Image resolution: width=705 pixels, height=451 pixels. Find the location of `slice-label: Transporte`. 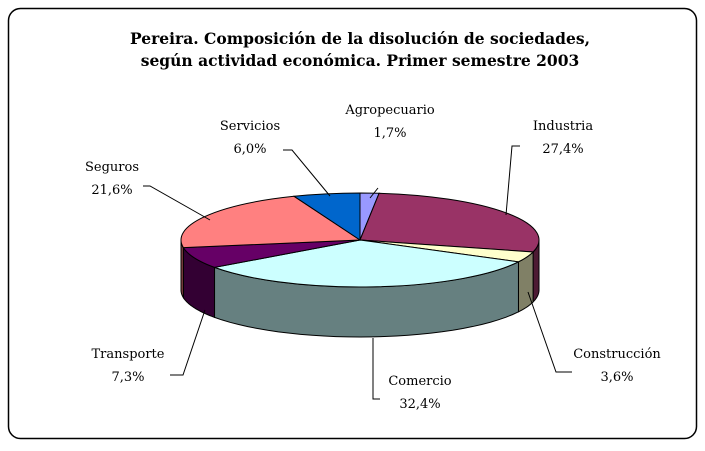

slice-label: Transporte is located at coordinates (128, 354).